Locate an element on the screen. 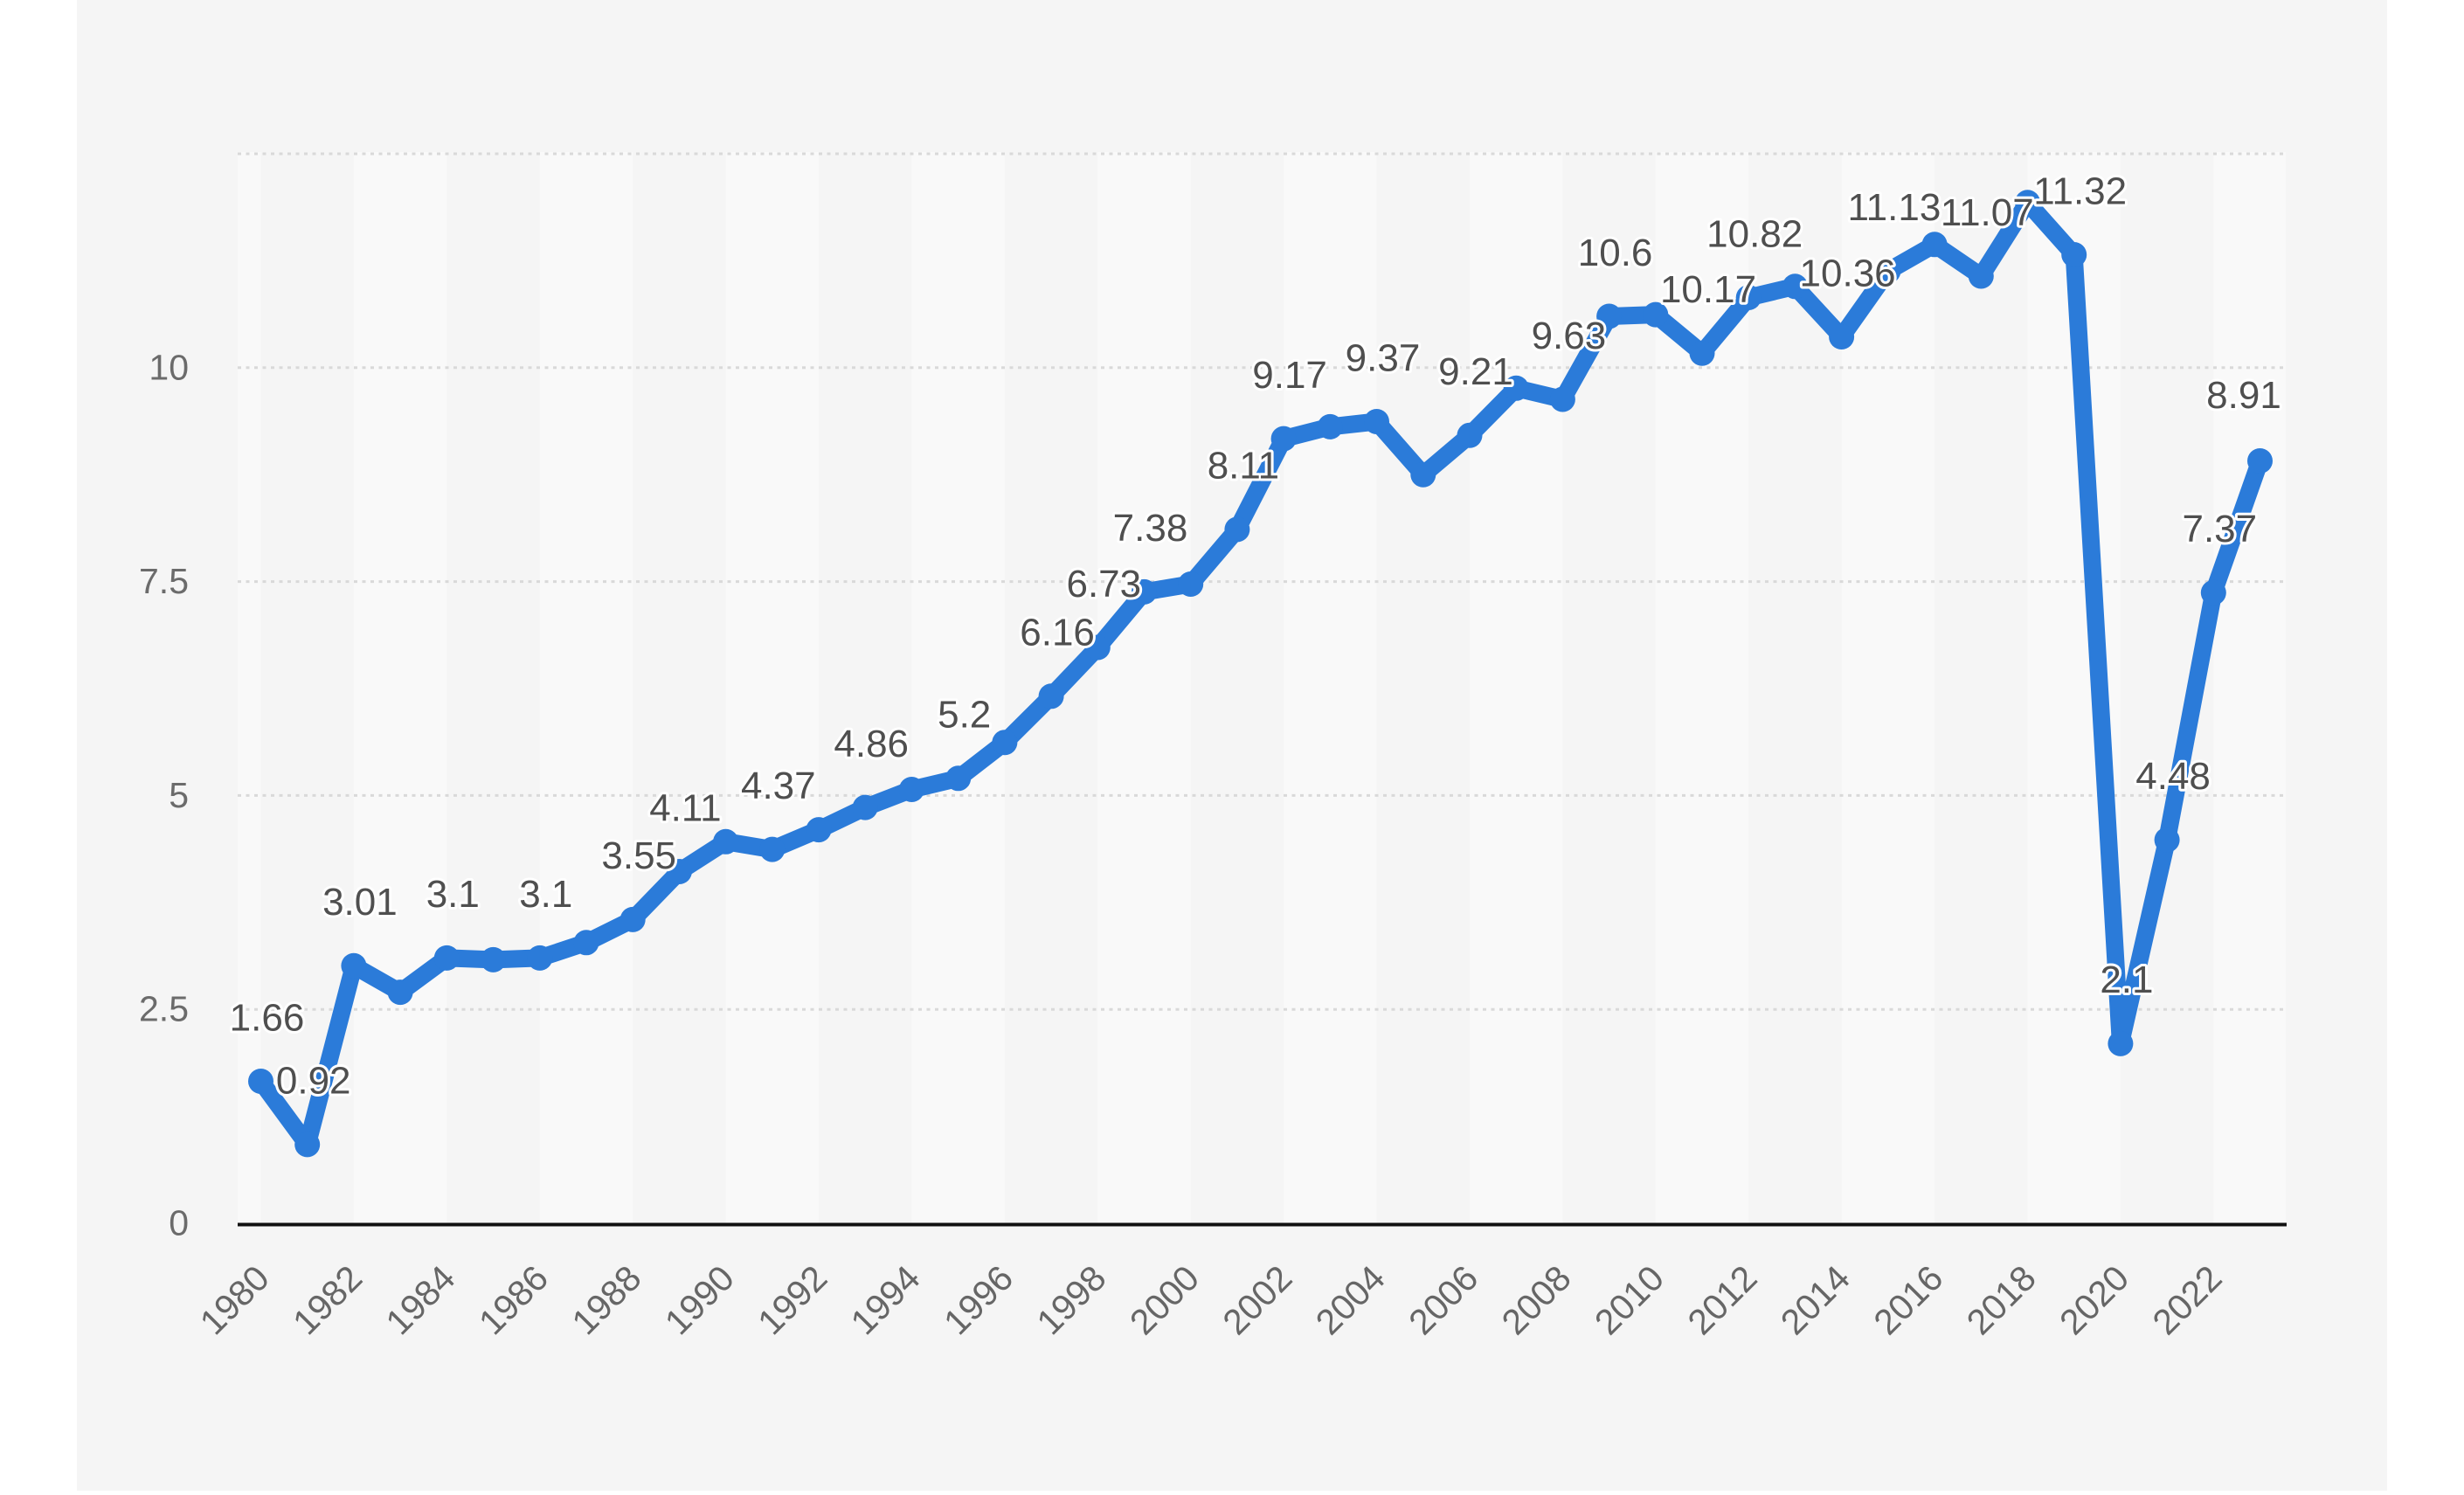  svg-text: 6.16 is located at coordinates (1057, 633).